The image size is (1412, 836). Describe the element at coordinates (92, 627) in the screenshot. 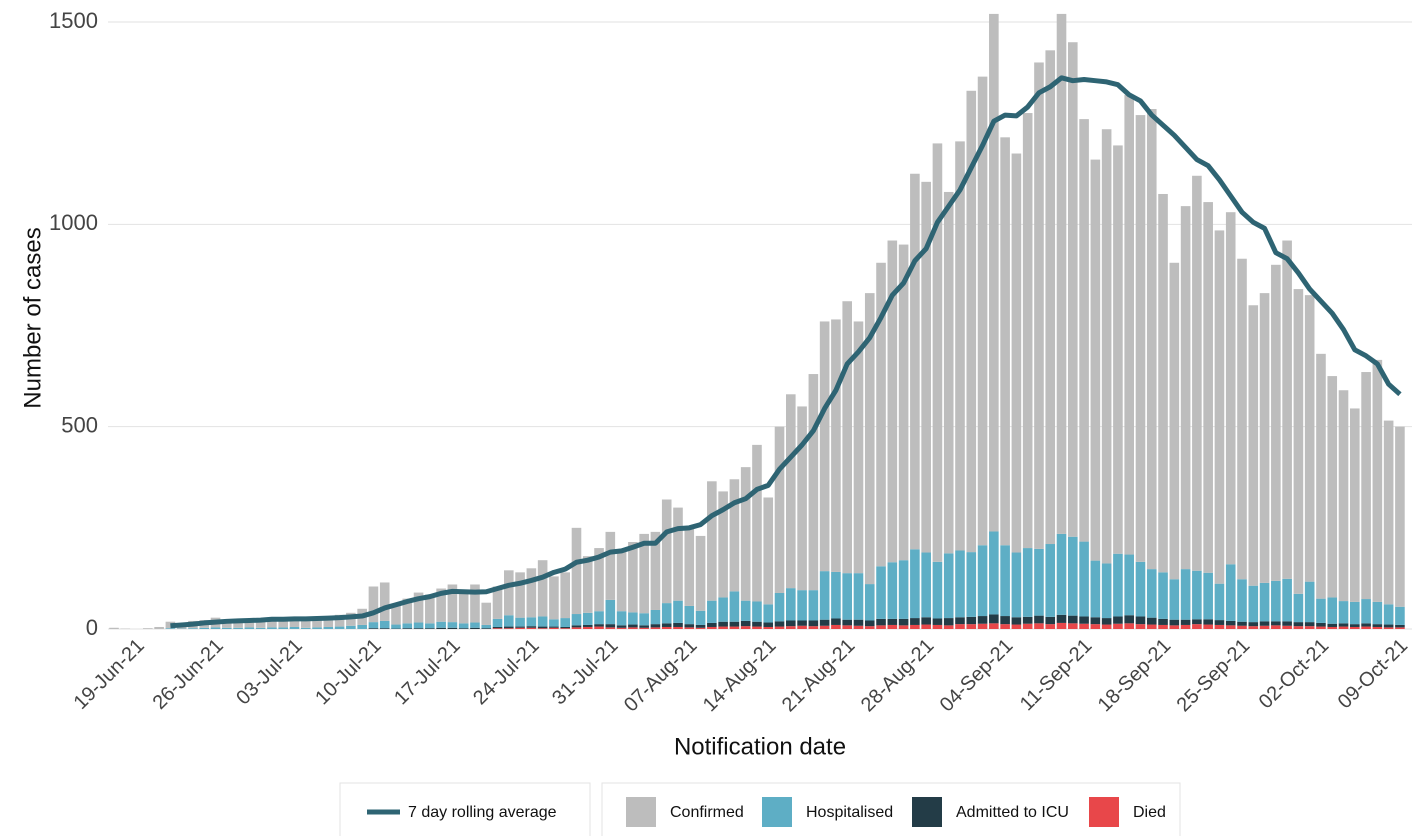

I see `y-tick-label: 0` at that location.